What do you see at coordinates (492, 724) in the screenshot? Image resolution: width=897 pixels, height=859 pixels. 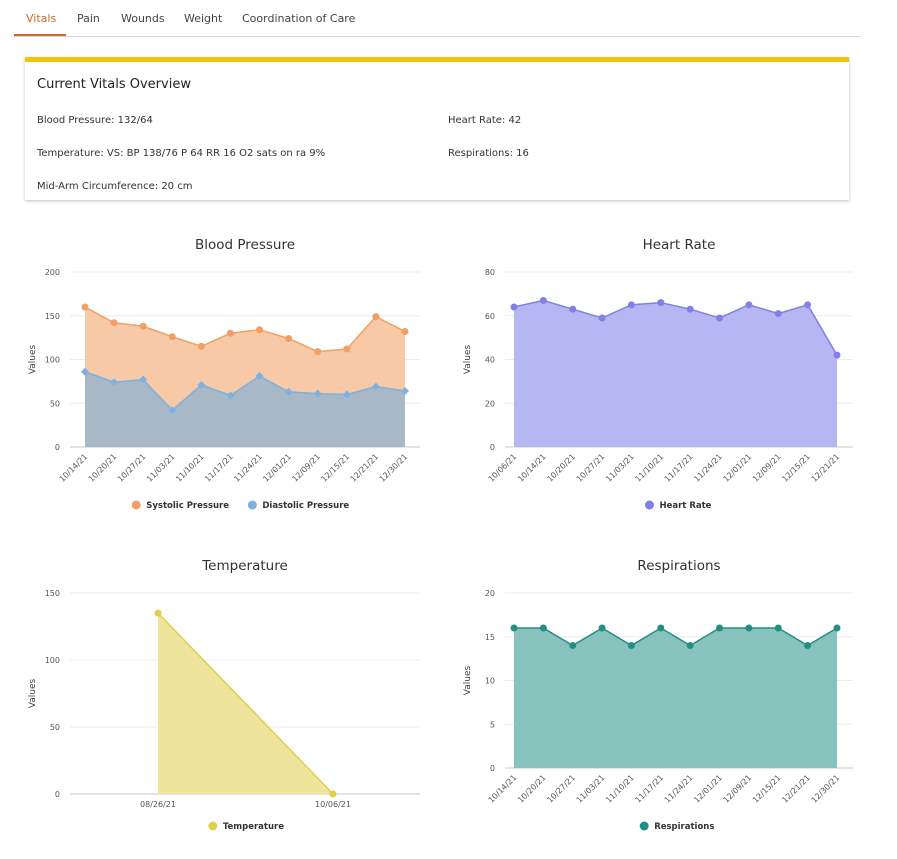 I see `y-tick-label: 5` at bounding box center [492, 724].